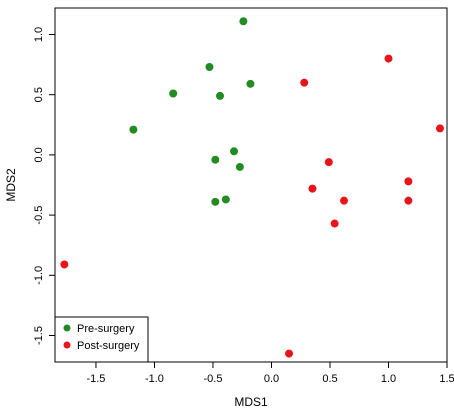  What do you see at coordinates (329, 379) in the screenshot?
I see `x-tick-label: 0.5` at bounding box center [329, 379].